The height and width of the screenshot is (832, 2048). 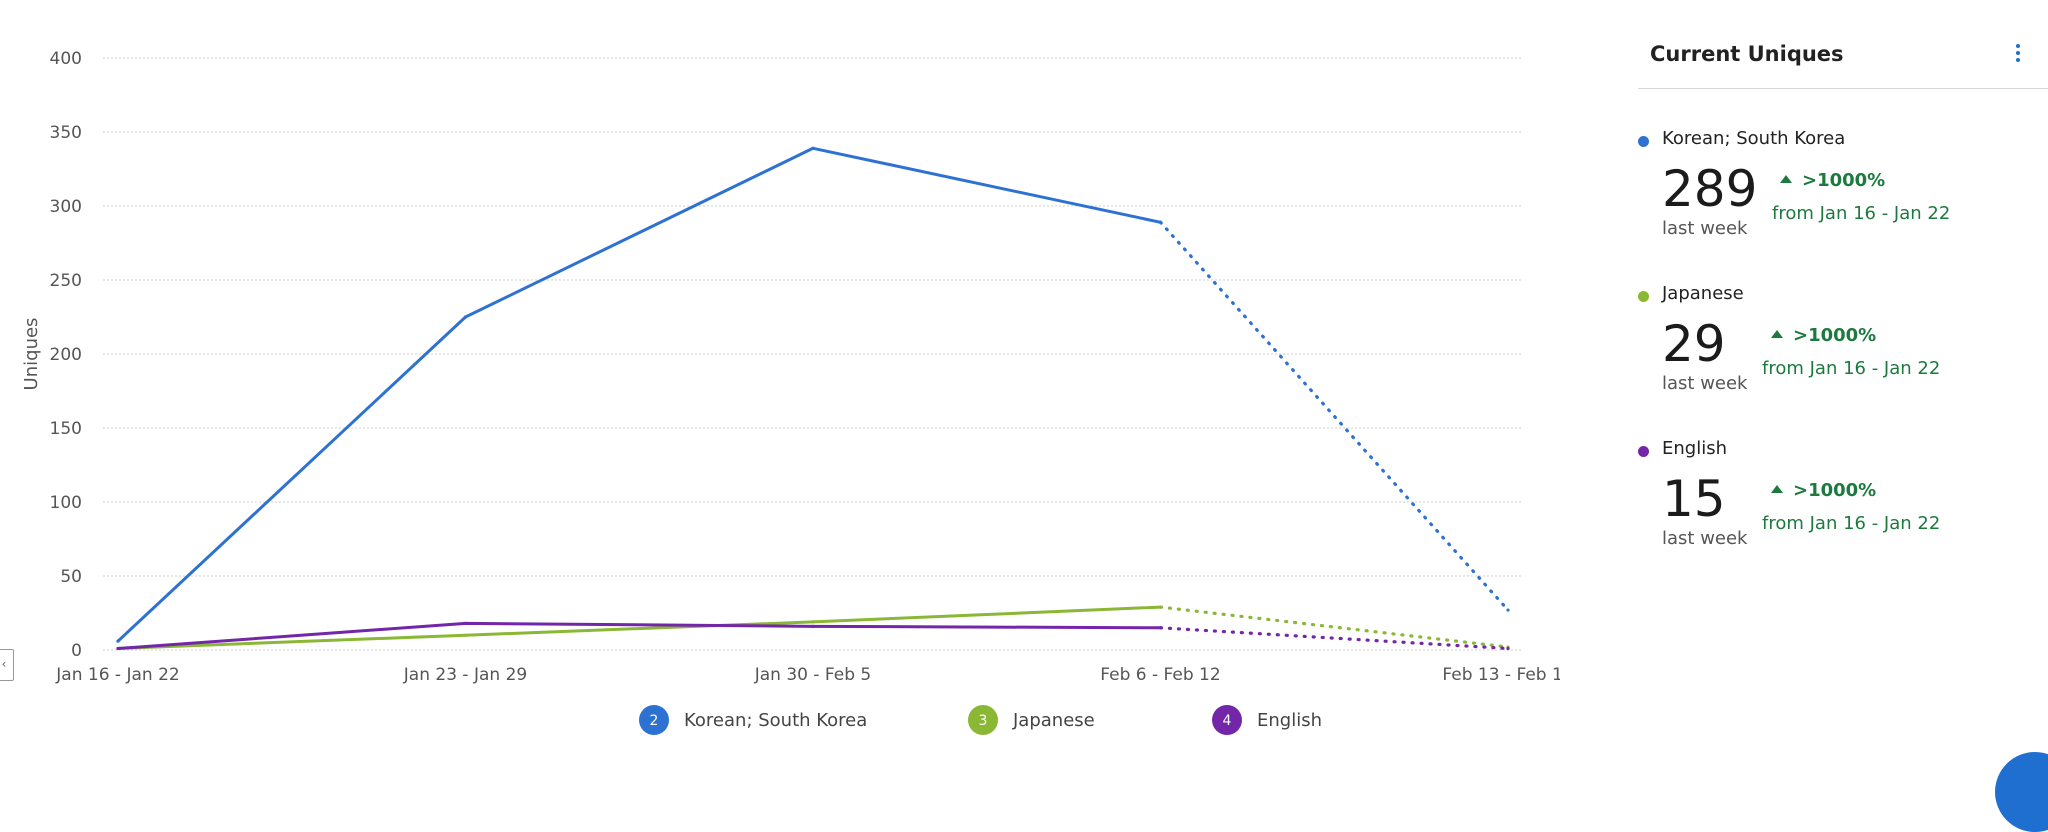 I want to click on panel-divider, so click(x=1843, y=88).